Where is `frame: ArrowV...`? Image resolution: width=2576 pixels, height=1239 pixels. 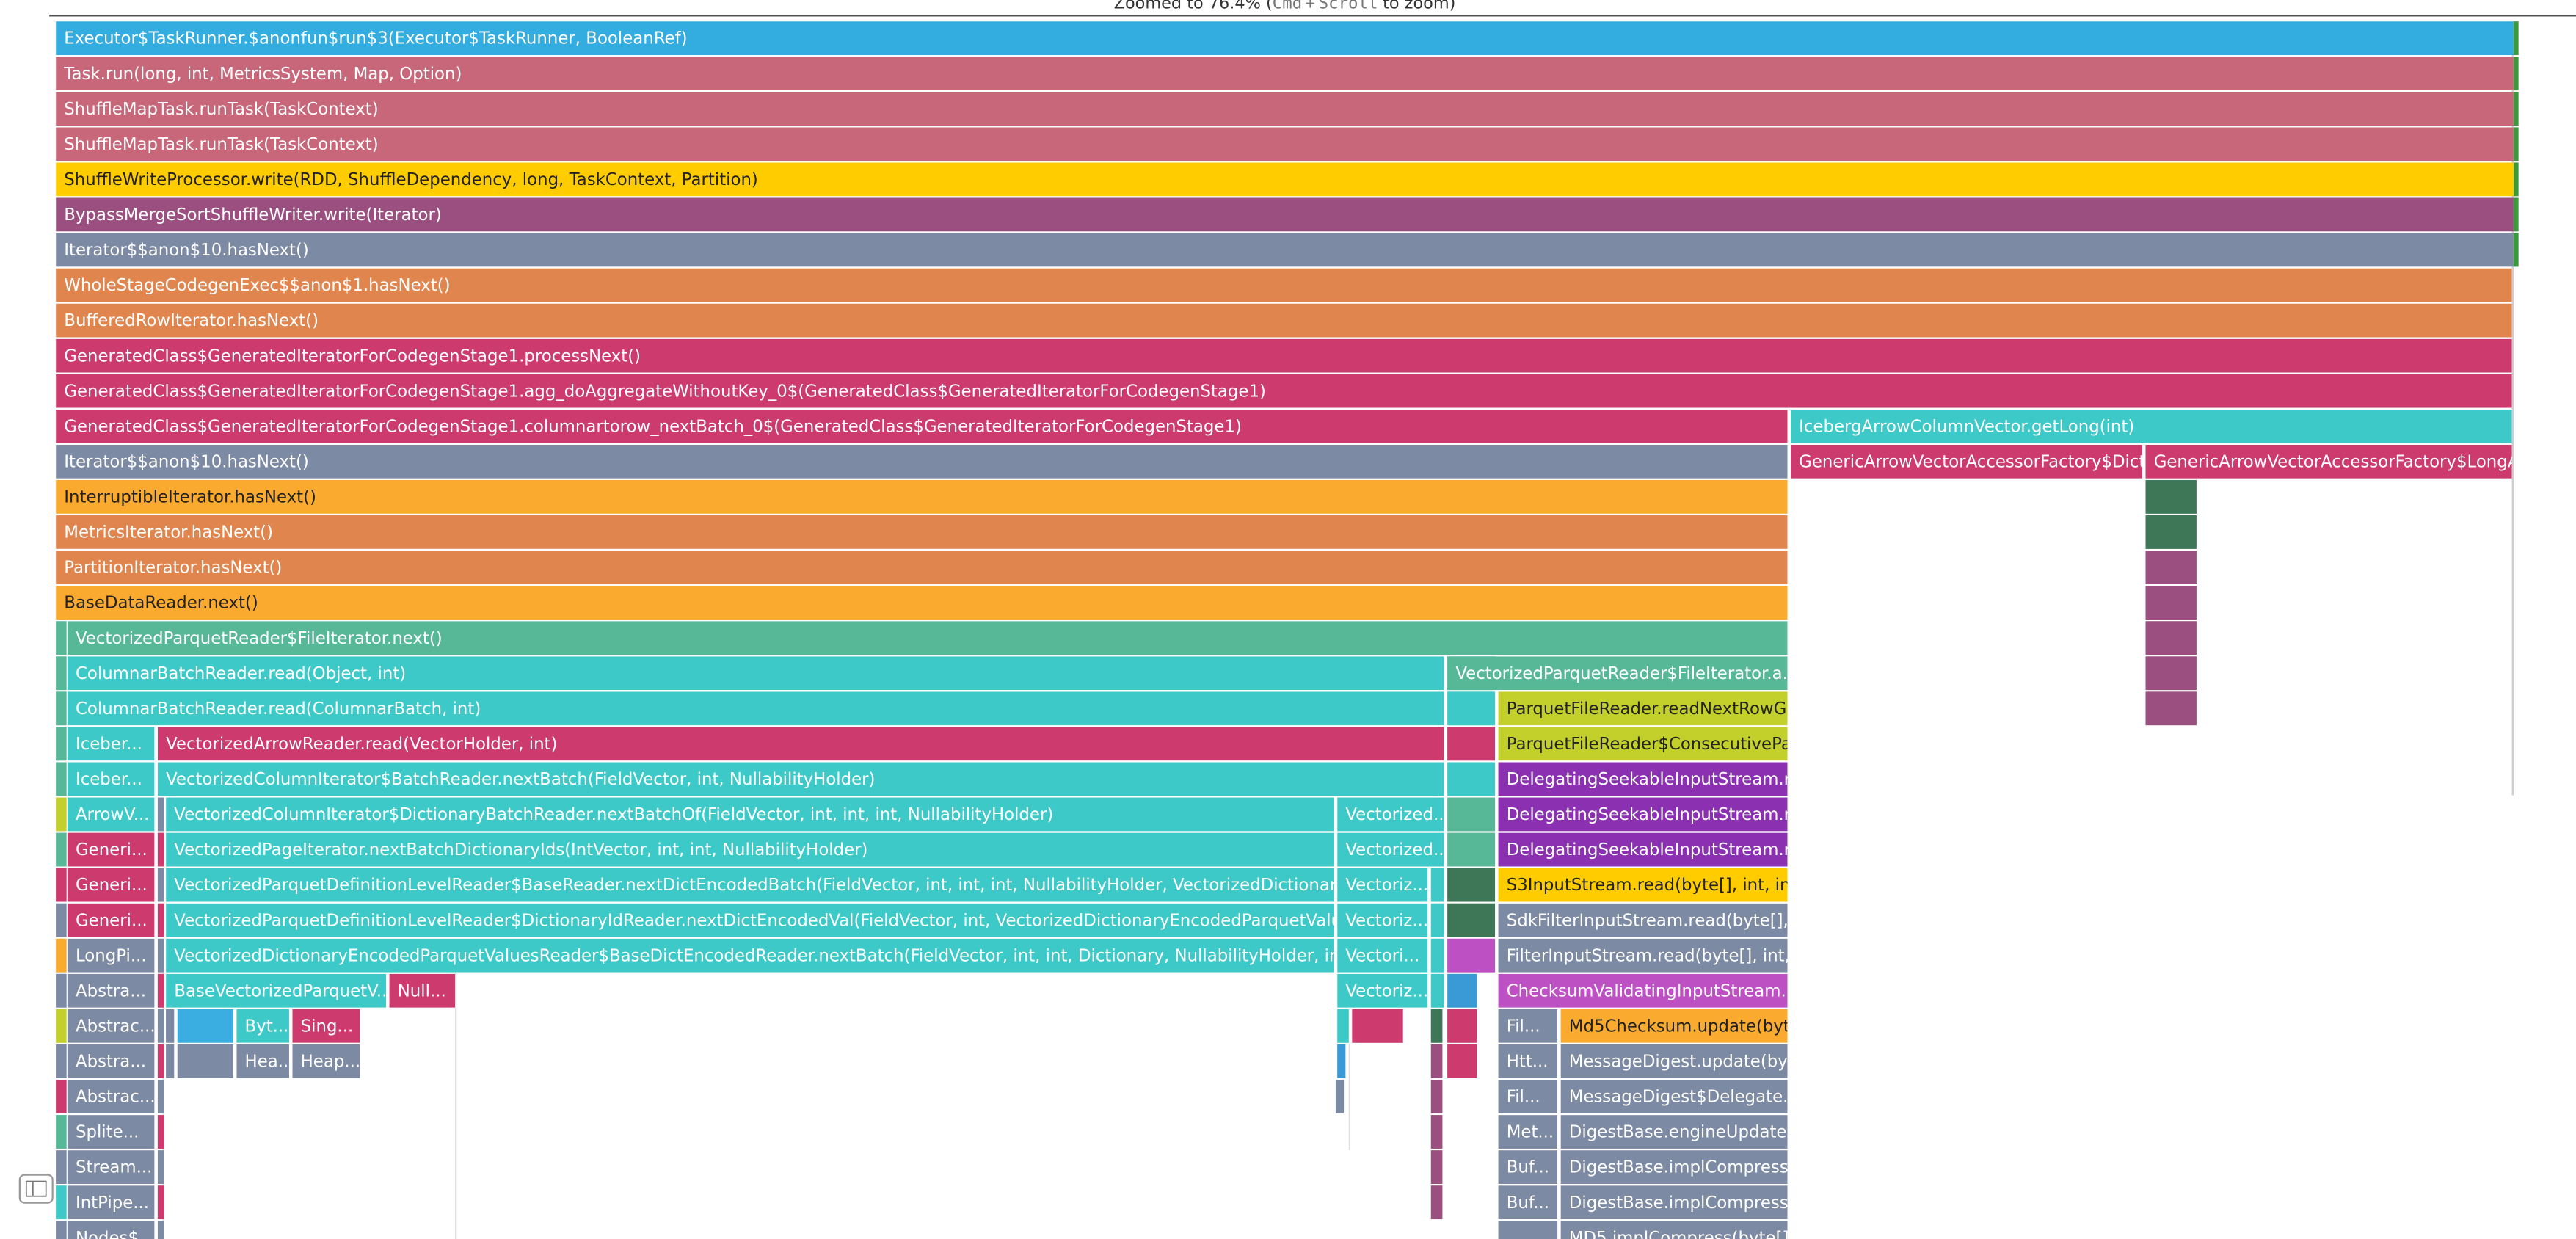
frame: ArrowV... is located at coordinates (111, 815).